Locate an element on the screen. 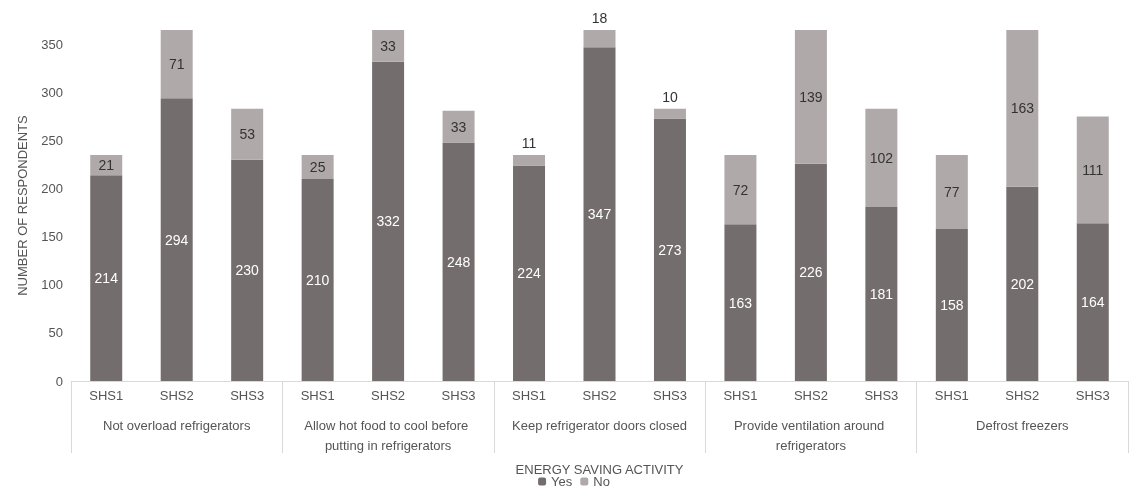  data-label: 11 is located at coordinates (529, 143).